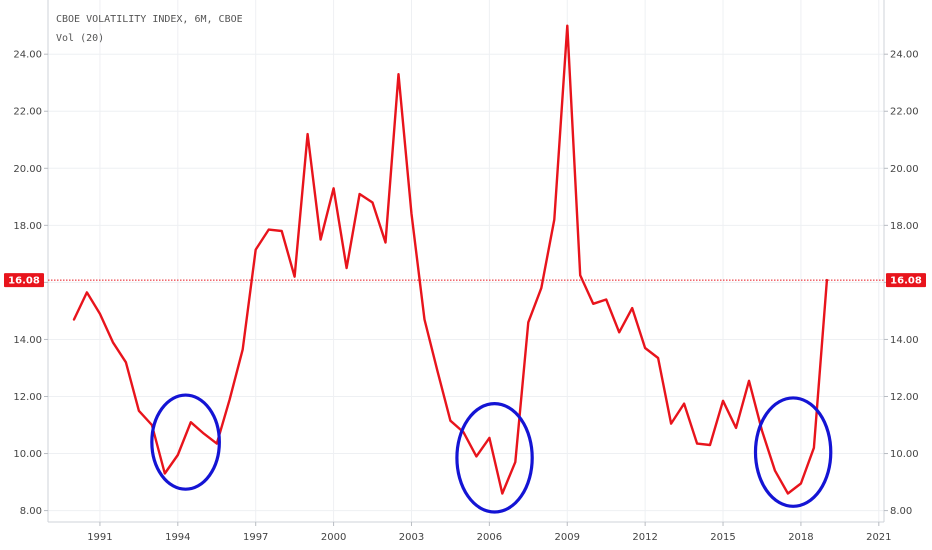  What do you see at coordinates (27, 340) in the screenshot?
I see `y-tick-label-left: 14.00` at bounding box center [27, 340].